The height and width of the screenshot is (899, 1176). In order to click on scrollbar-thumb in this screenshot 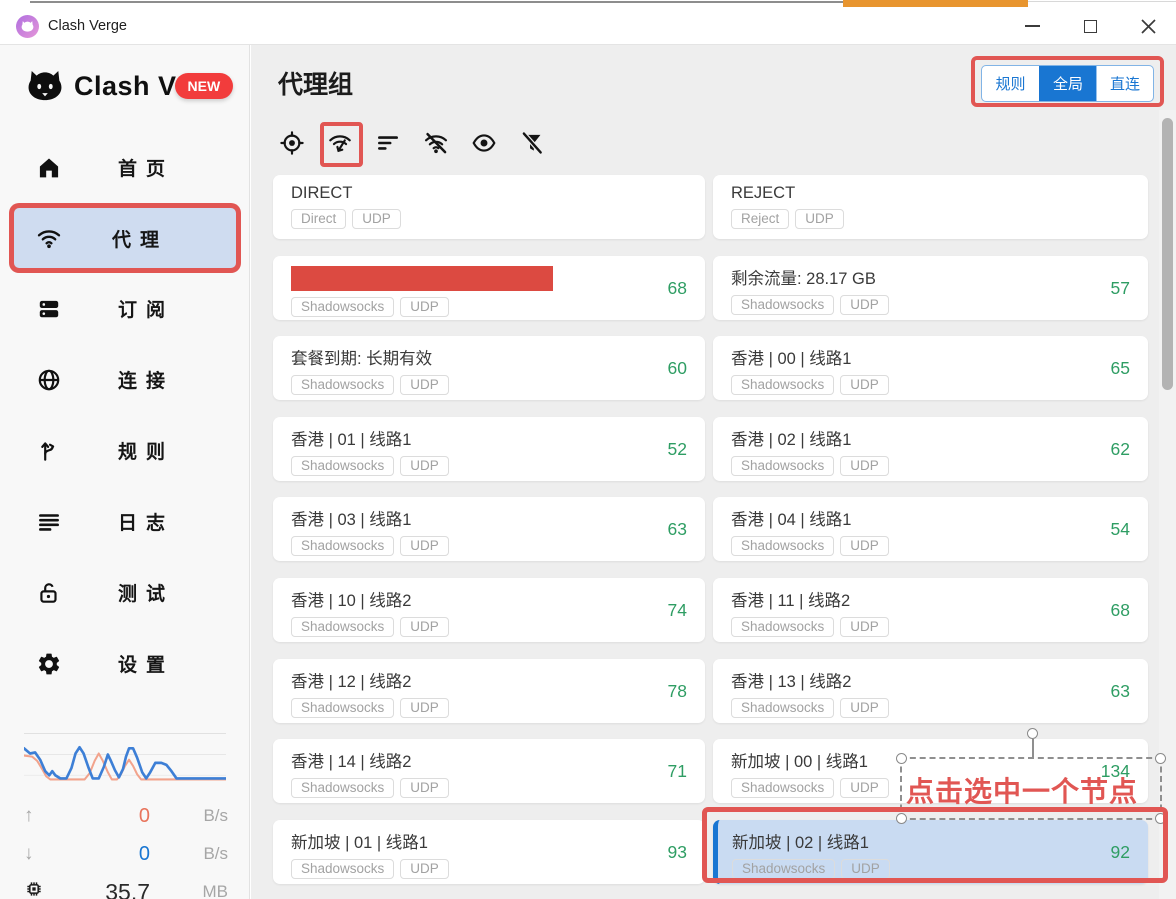, I will do `click(1167, 254)`.